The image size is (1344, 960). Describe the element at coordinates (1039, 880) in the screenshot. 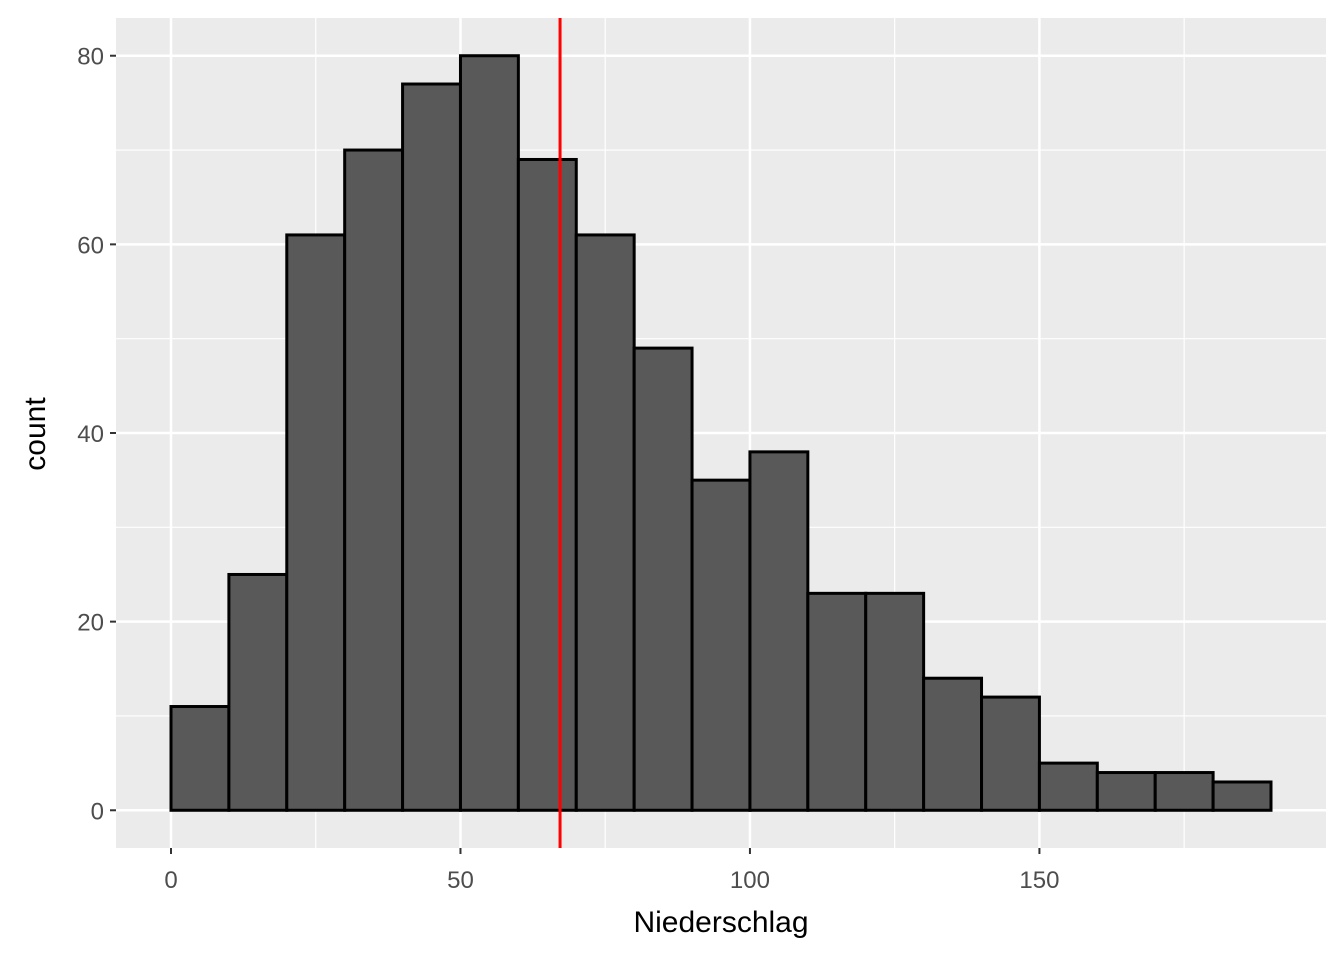

I see `x-tick-label: 150` at that location.